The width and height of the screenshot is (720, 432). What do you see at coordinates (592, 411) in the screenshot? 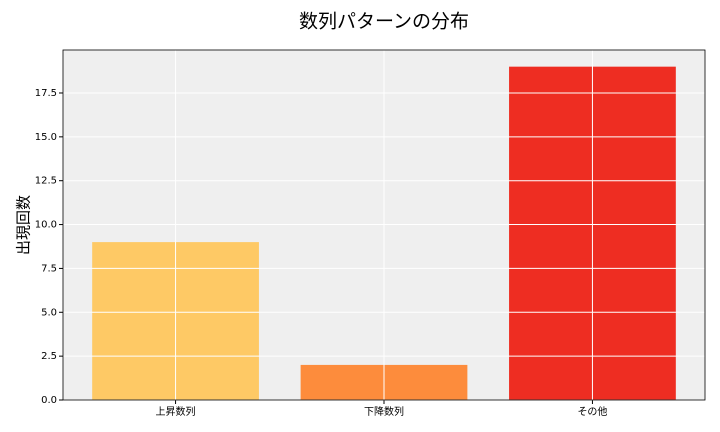
I see `x-tick-label: その他` at bounding box center [592, 411].